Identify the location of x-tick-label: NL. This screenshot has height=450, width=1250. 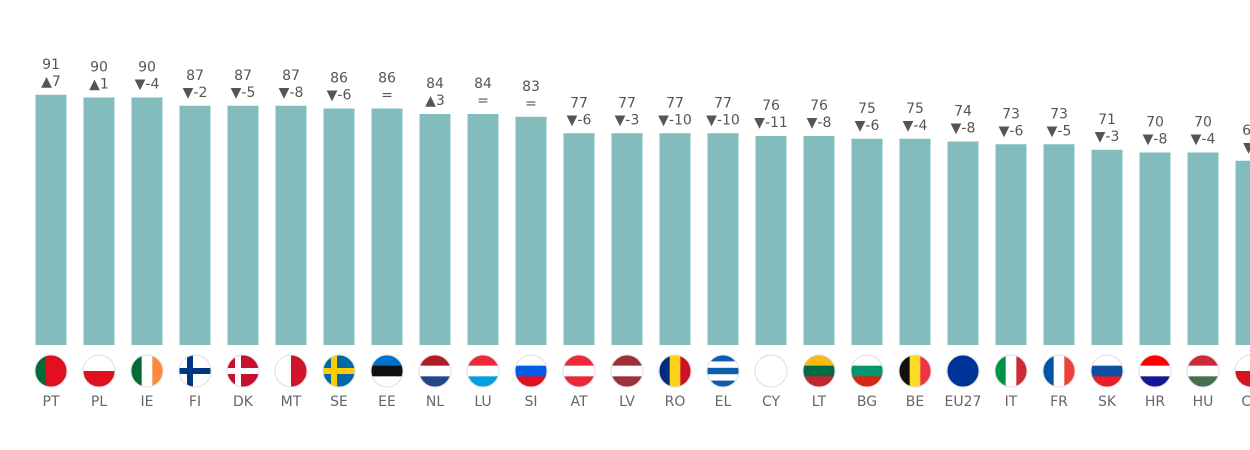
(435, 402).